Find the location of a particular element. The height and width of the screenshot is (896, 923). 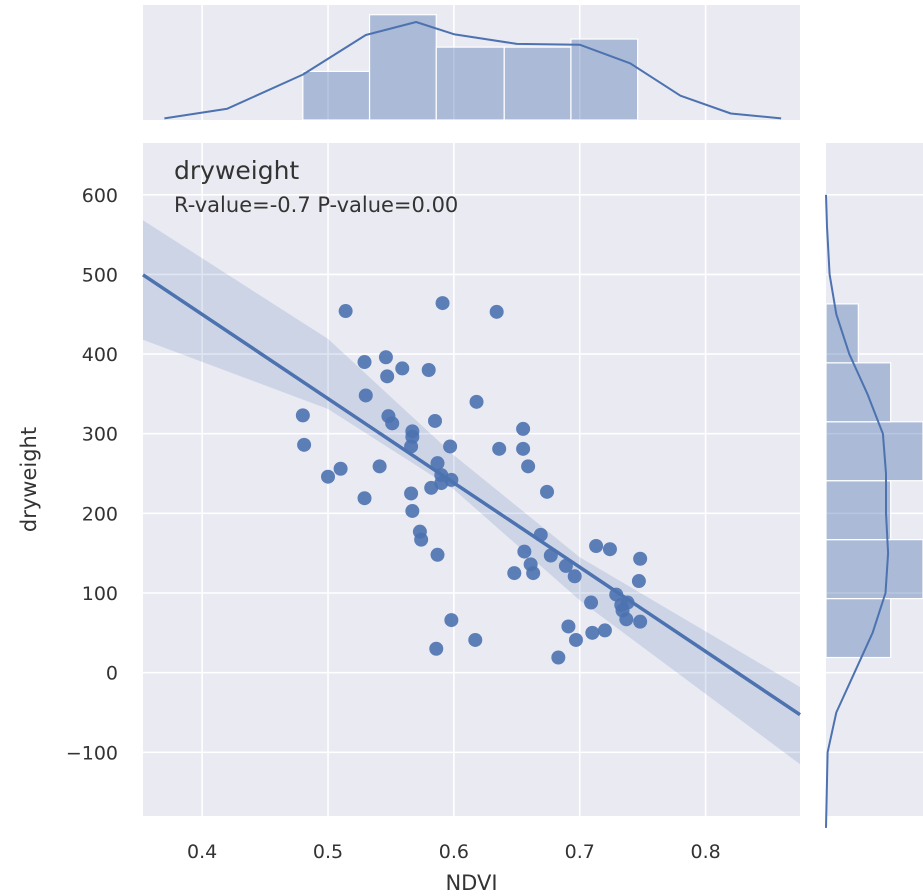

y-tick-label: −100 is located at coordinates (92, 753).